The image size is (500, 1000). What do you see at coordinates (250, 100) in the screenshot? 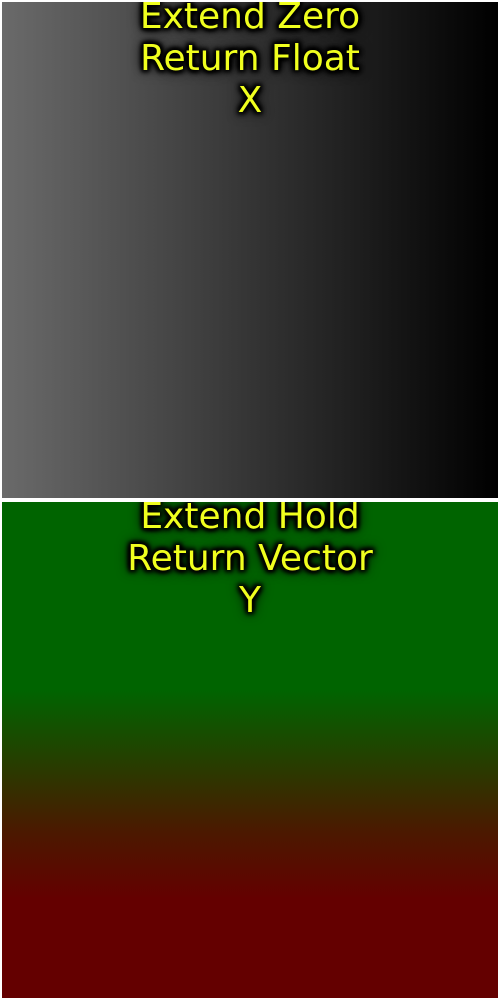
I see `caption-line-axis: X` at bounding box center [250, 100].